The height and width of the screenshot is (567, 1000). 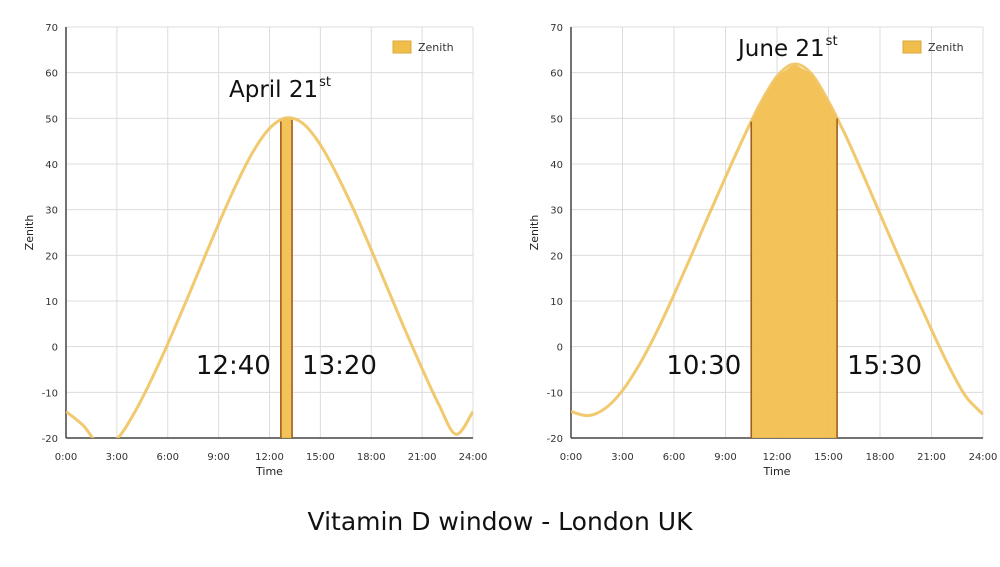 What do you see at coordinates (780, 49) in the screenshot?
I see `chart-date-title: June 21` at bounding box center [780, 49].